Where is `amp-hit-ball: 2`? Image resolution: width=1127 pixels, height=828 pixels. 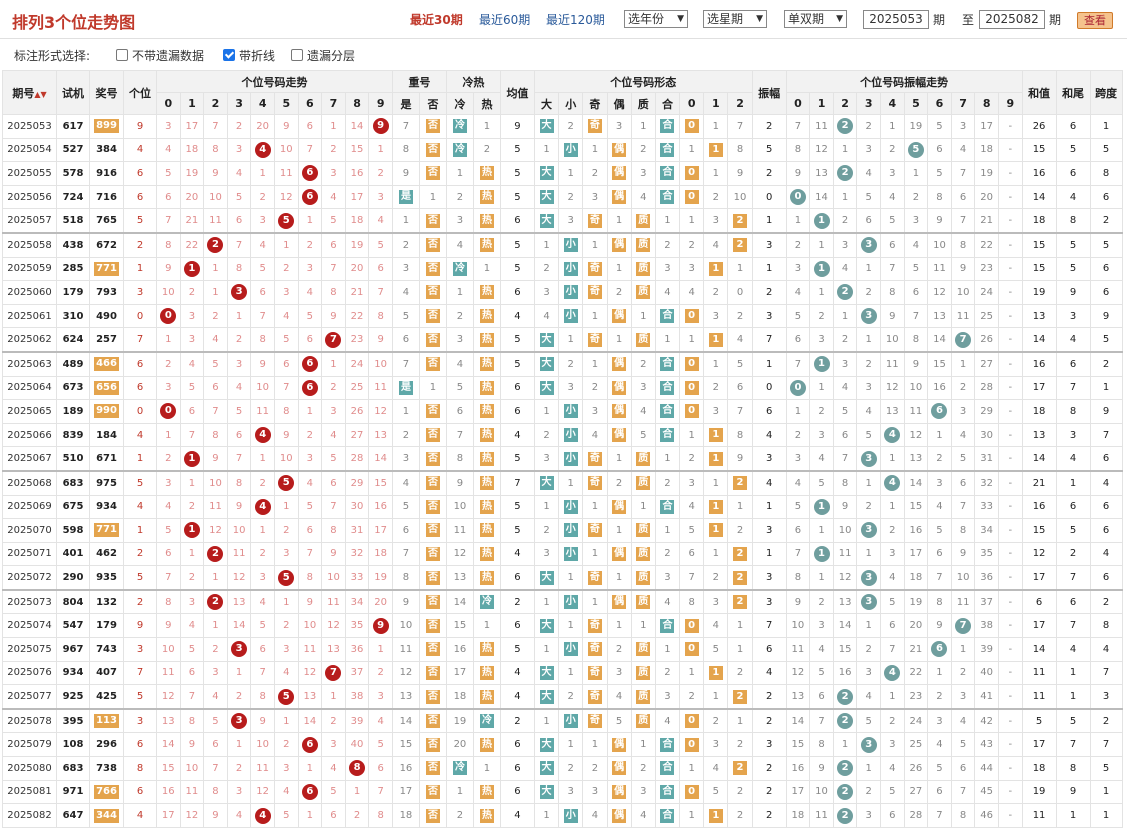 amp-hit-ball: 2 is located at coordinates (845, 173).